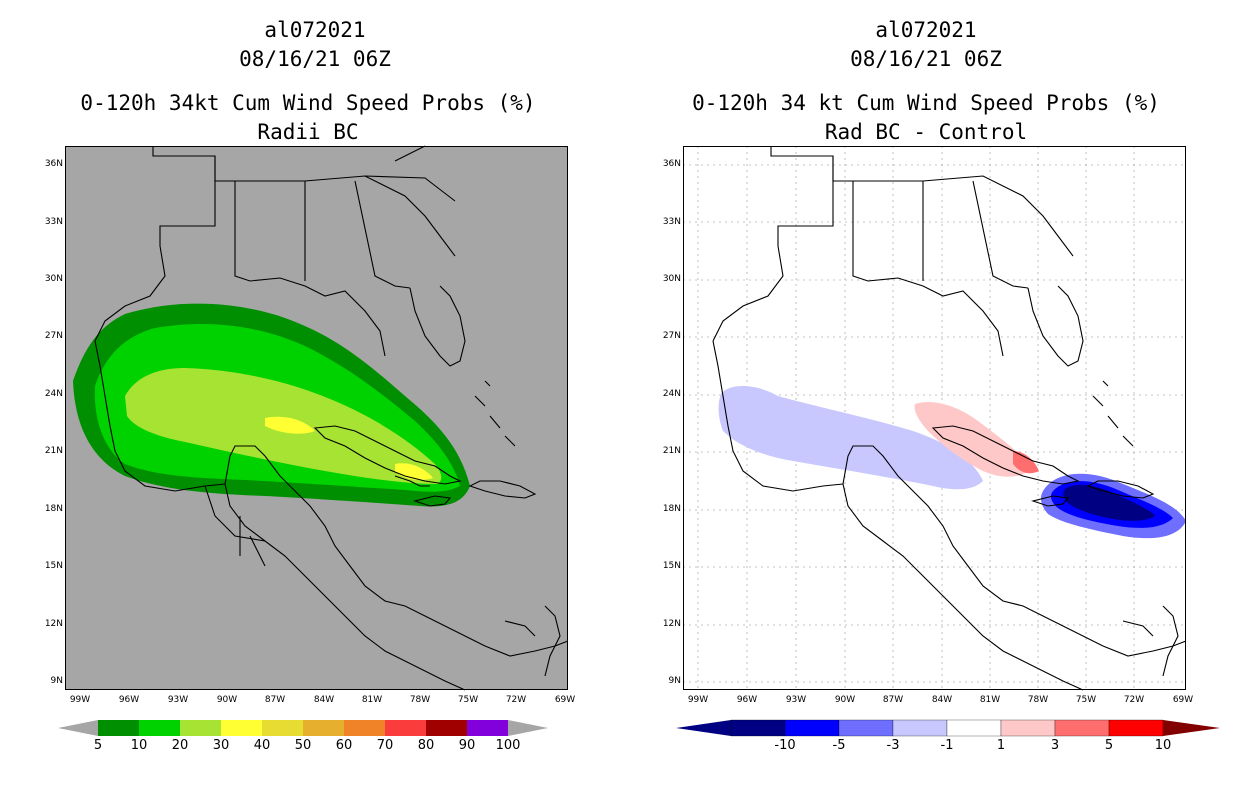  I want to click on right-lat-label: 9N, so click(674, 681).